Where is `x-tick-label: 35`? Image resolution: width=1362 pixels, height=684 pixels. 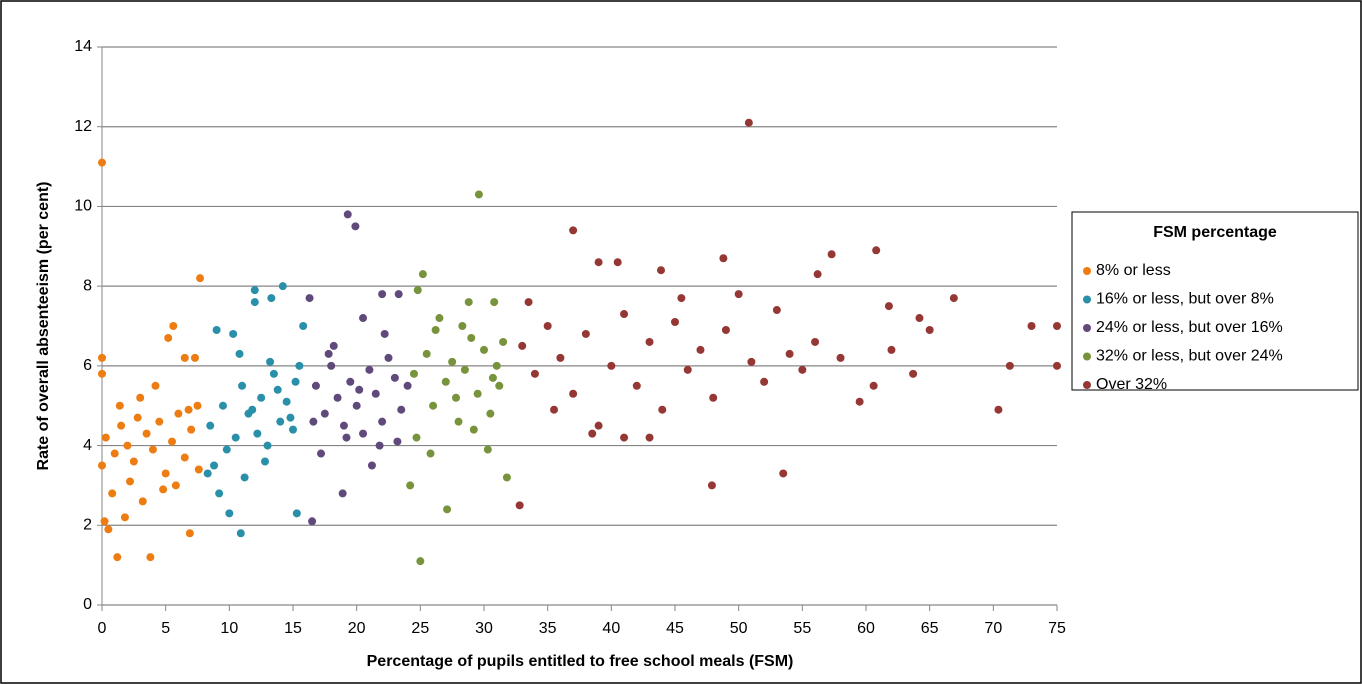
x-tick-label: 35 is located at coordinates (548, 628).